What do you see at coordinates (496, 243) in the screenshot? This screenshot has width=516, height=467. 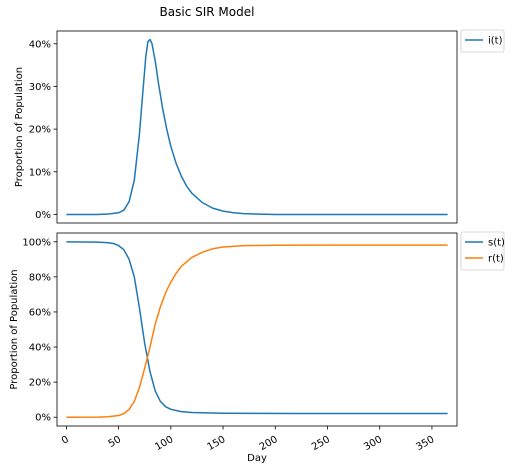 I see `legend-label: s(t)` at bounding box center [496, 243].